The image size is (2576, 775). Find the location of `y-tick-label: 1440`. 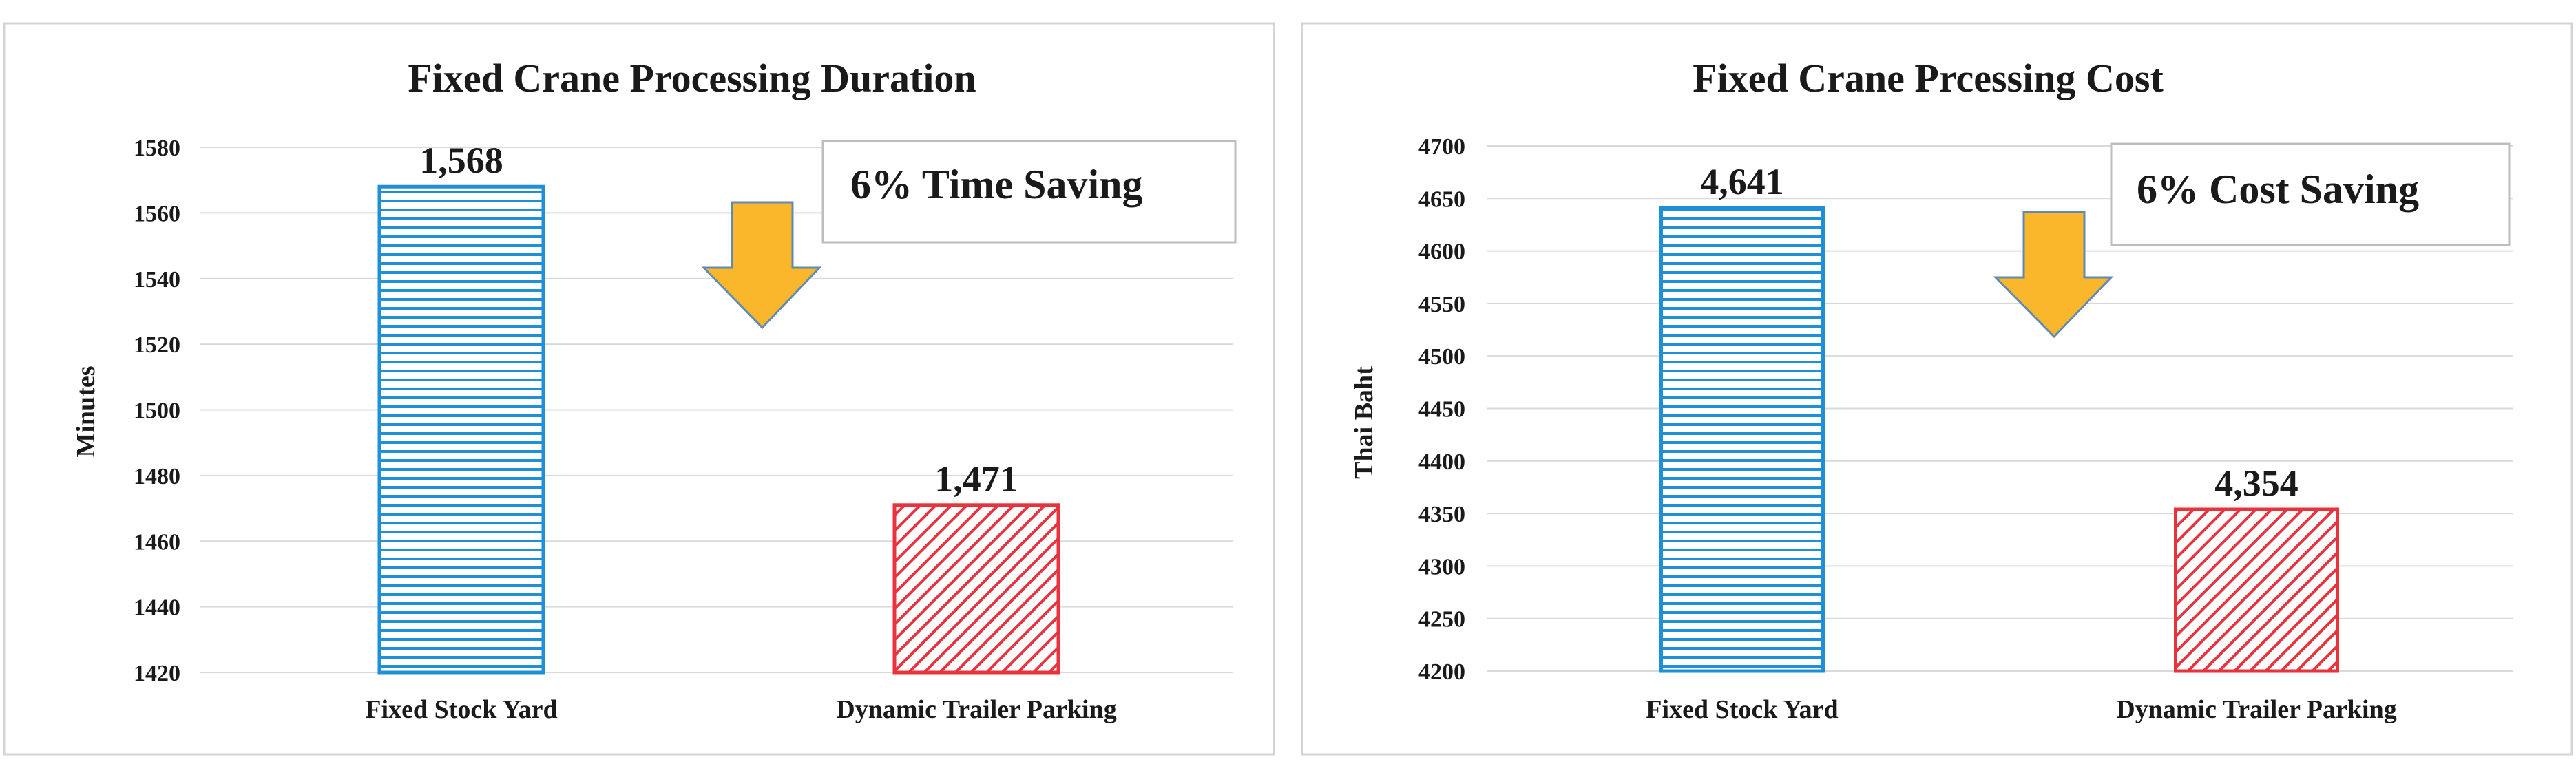

y-tick-label: 1440 is located at coordinates (157, 608).